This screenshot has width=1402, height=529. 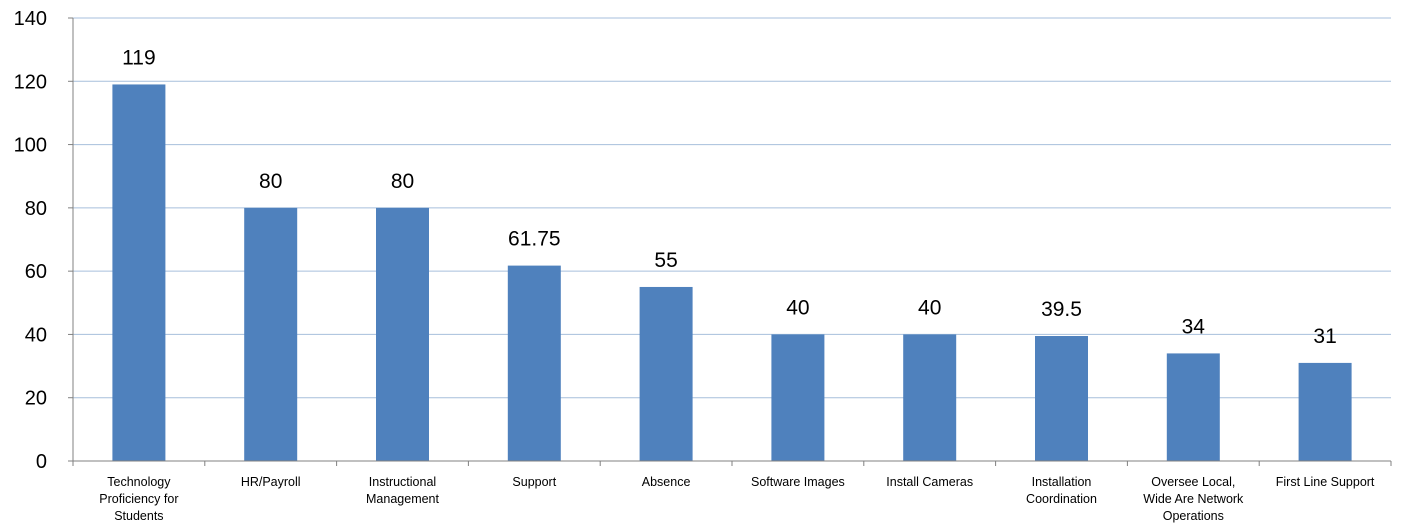 I want to click on x-tick-label-line: Students, so click(x=138, y=516).